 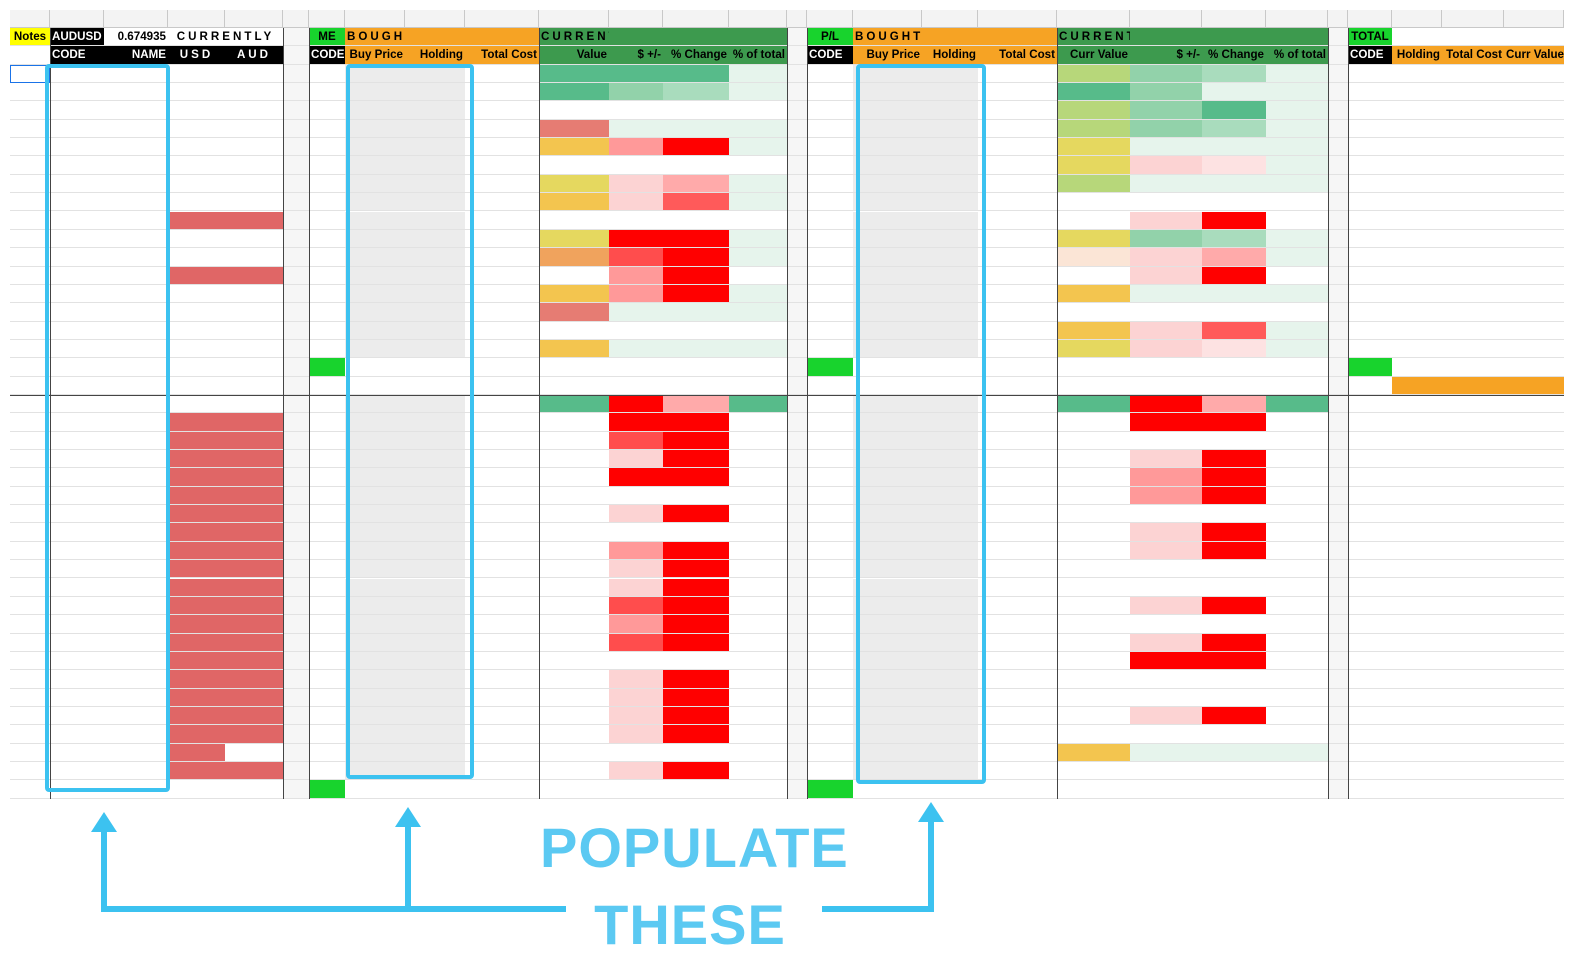 I want to click on cell-t: Holding, so click(x=950, y=55).